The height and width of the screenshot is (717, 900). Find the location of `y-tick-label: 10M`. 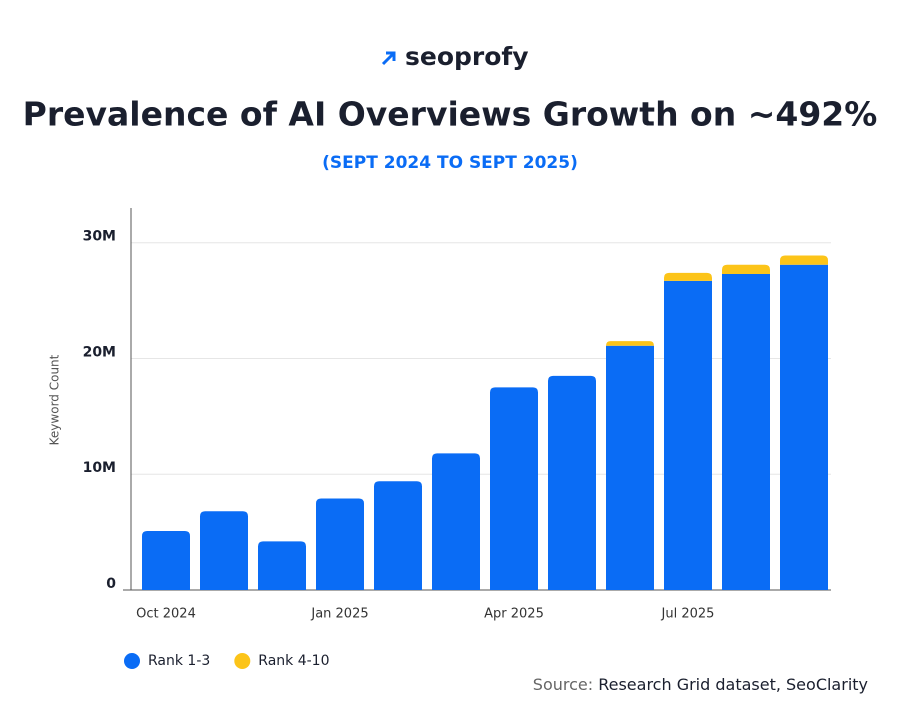

y-tick-label: 10M is located at coordinates (99, 468).